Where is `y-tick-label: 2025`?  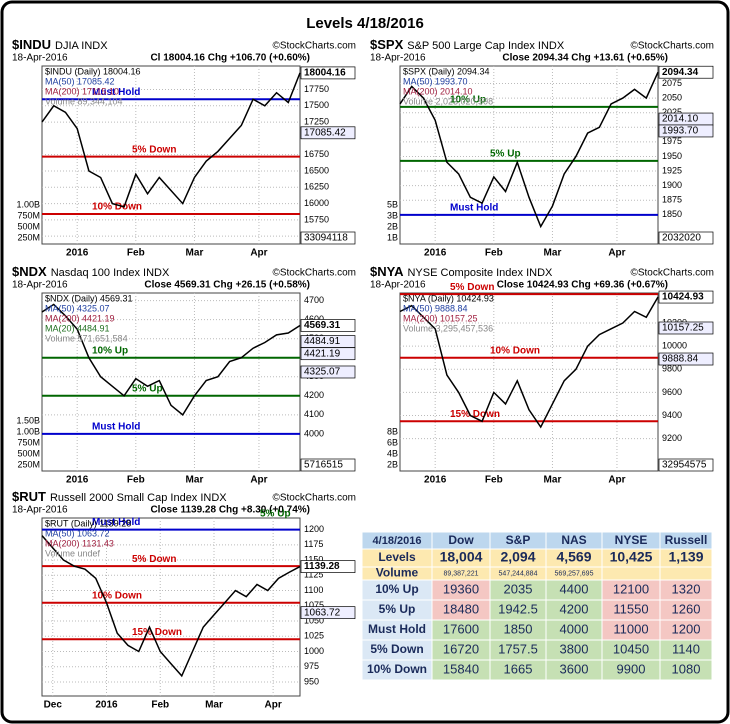
y-tick-label: 2025 is located at coordinates (672, 112).